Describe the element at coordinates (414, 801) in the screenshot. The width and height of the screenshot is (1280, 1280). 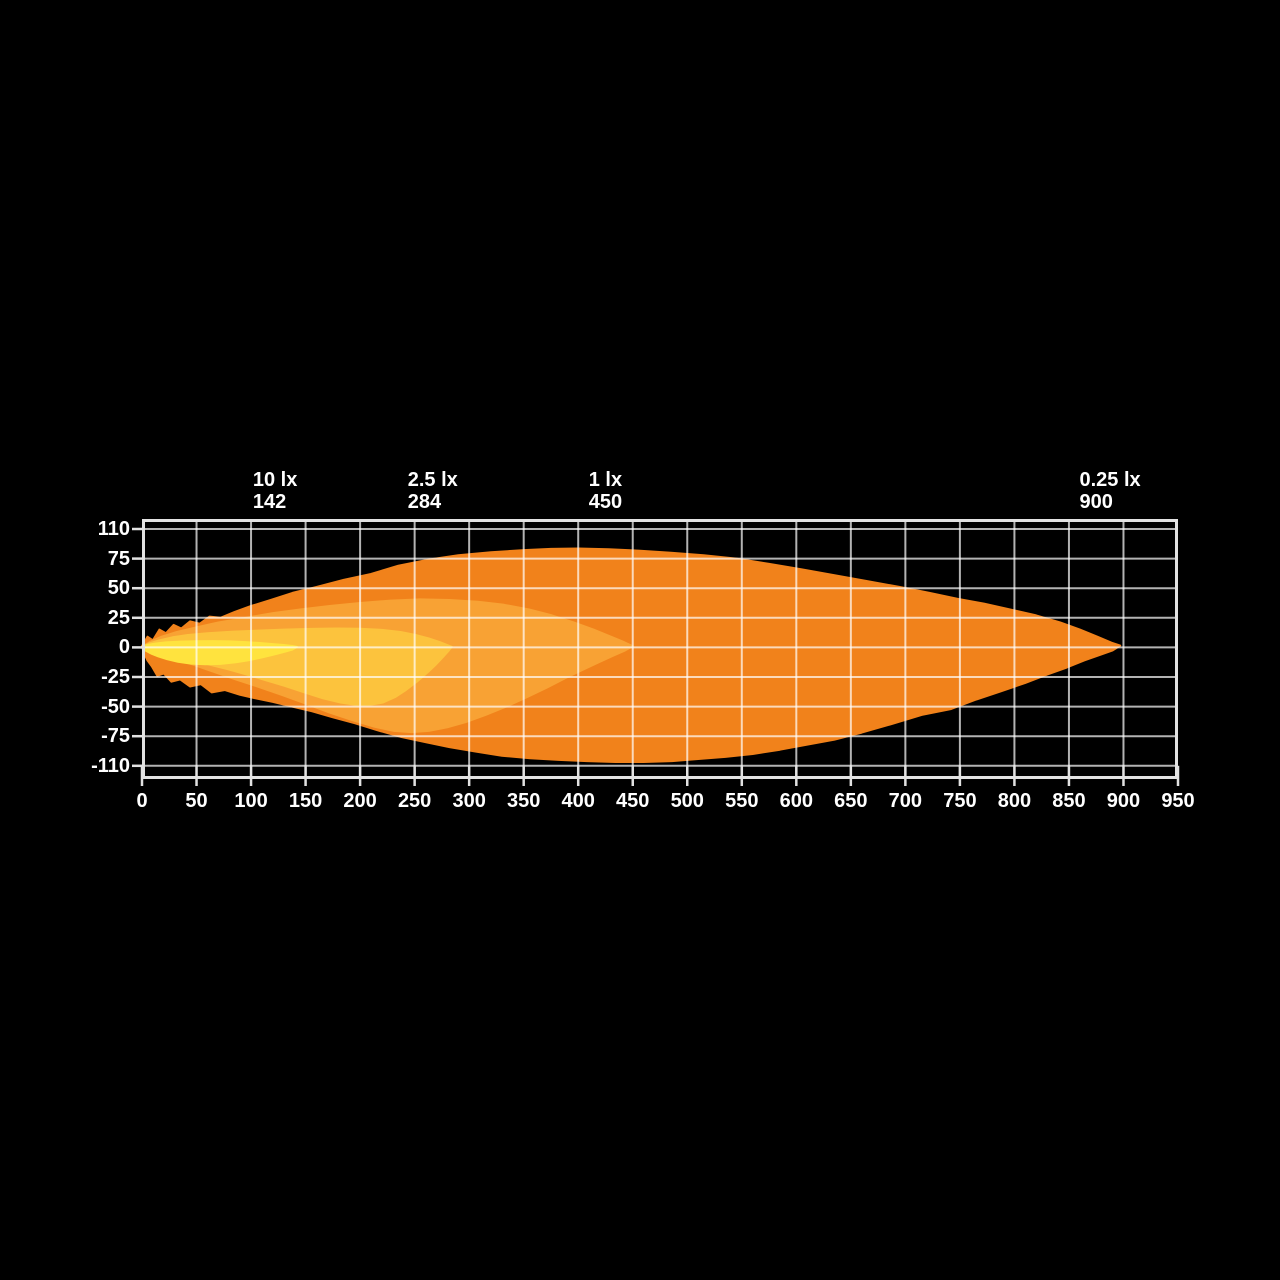
I see `x-axis-tick-label: 250` at that location.